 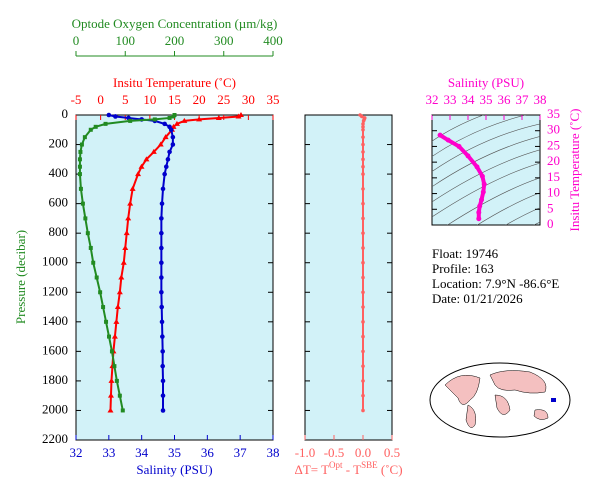 I want to click on world-map, so click(x=500, y=400).